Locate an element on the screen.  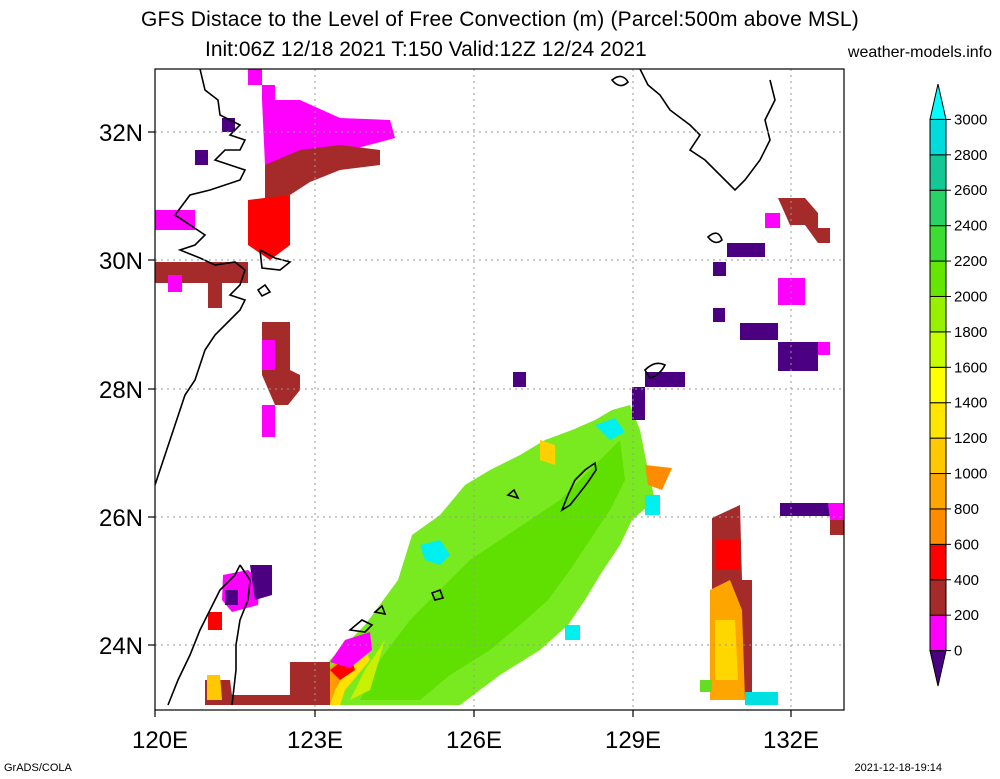
footer-timestamp: 2021-12-18-19:14 is located at coordinates (898, 768).